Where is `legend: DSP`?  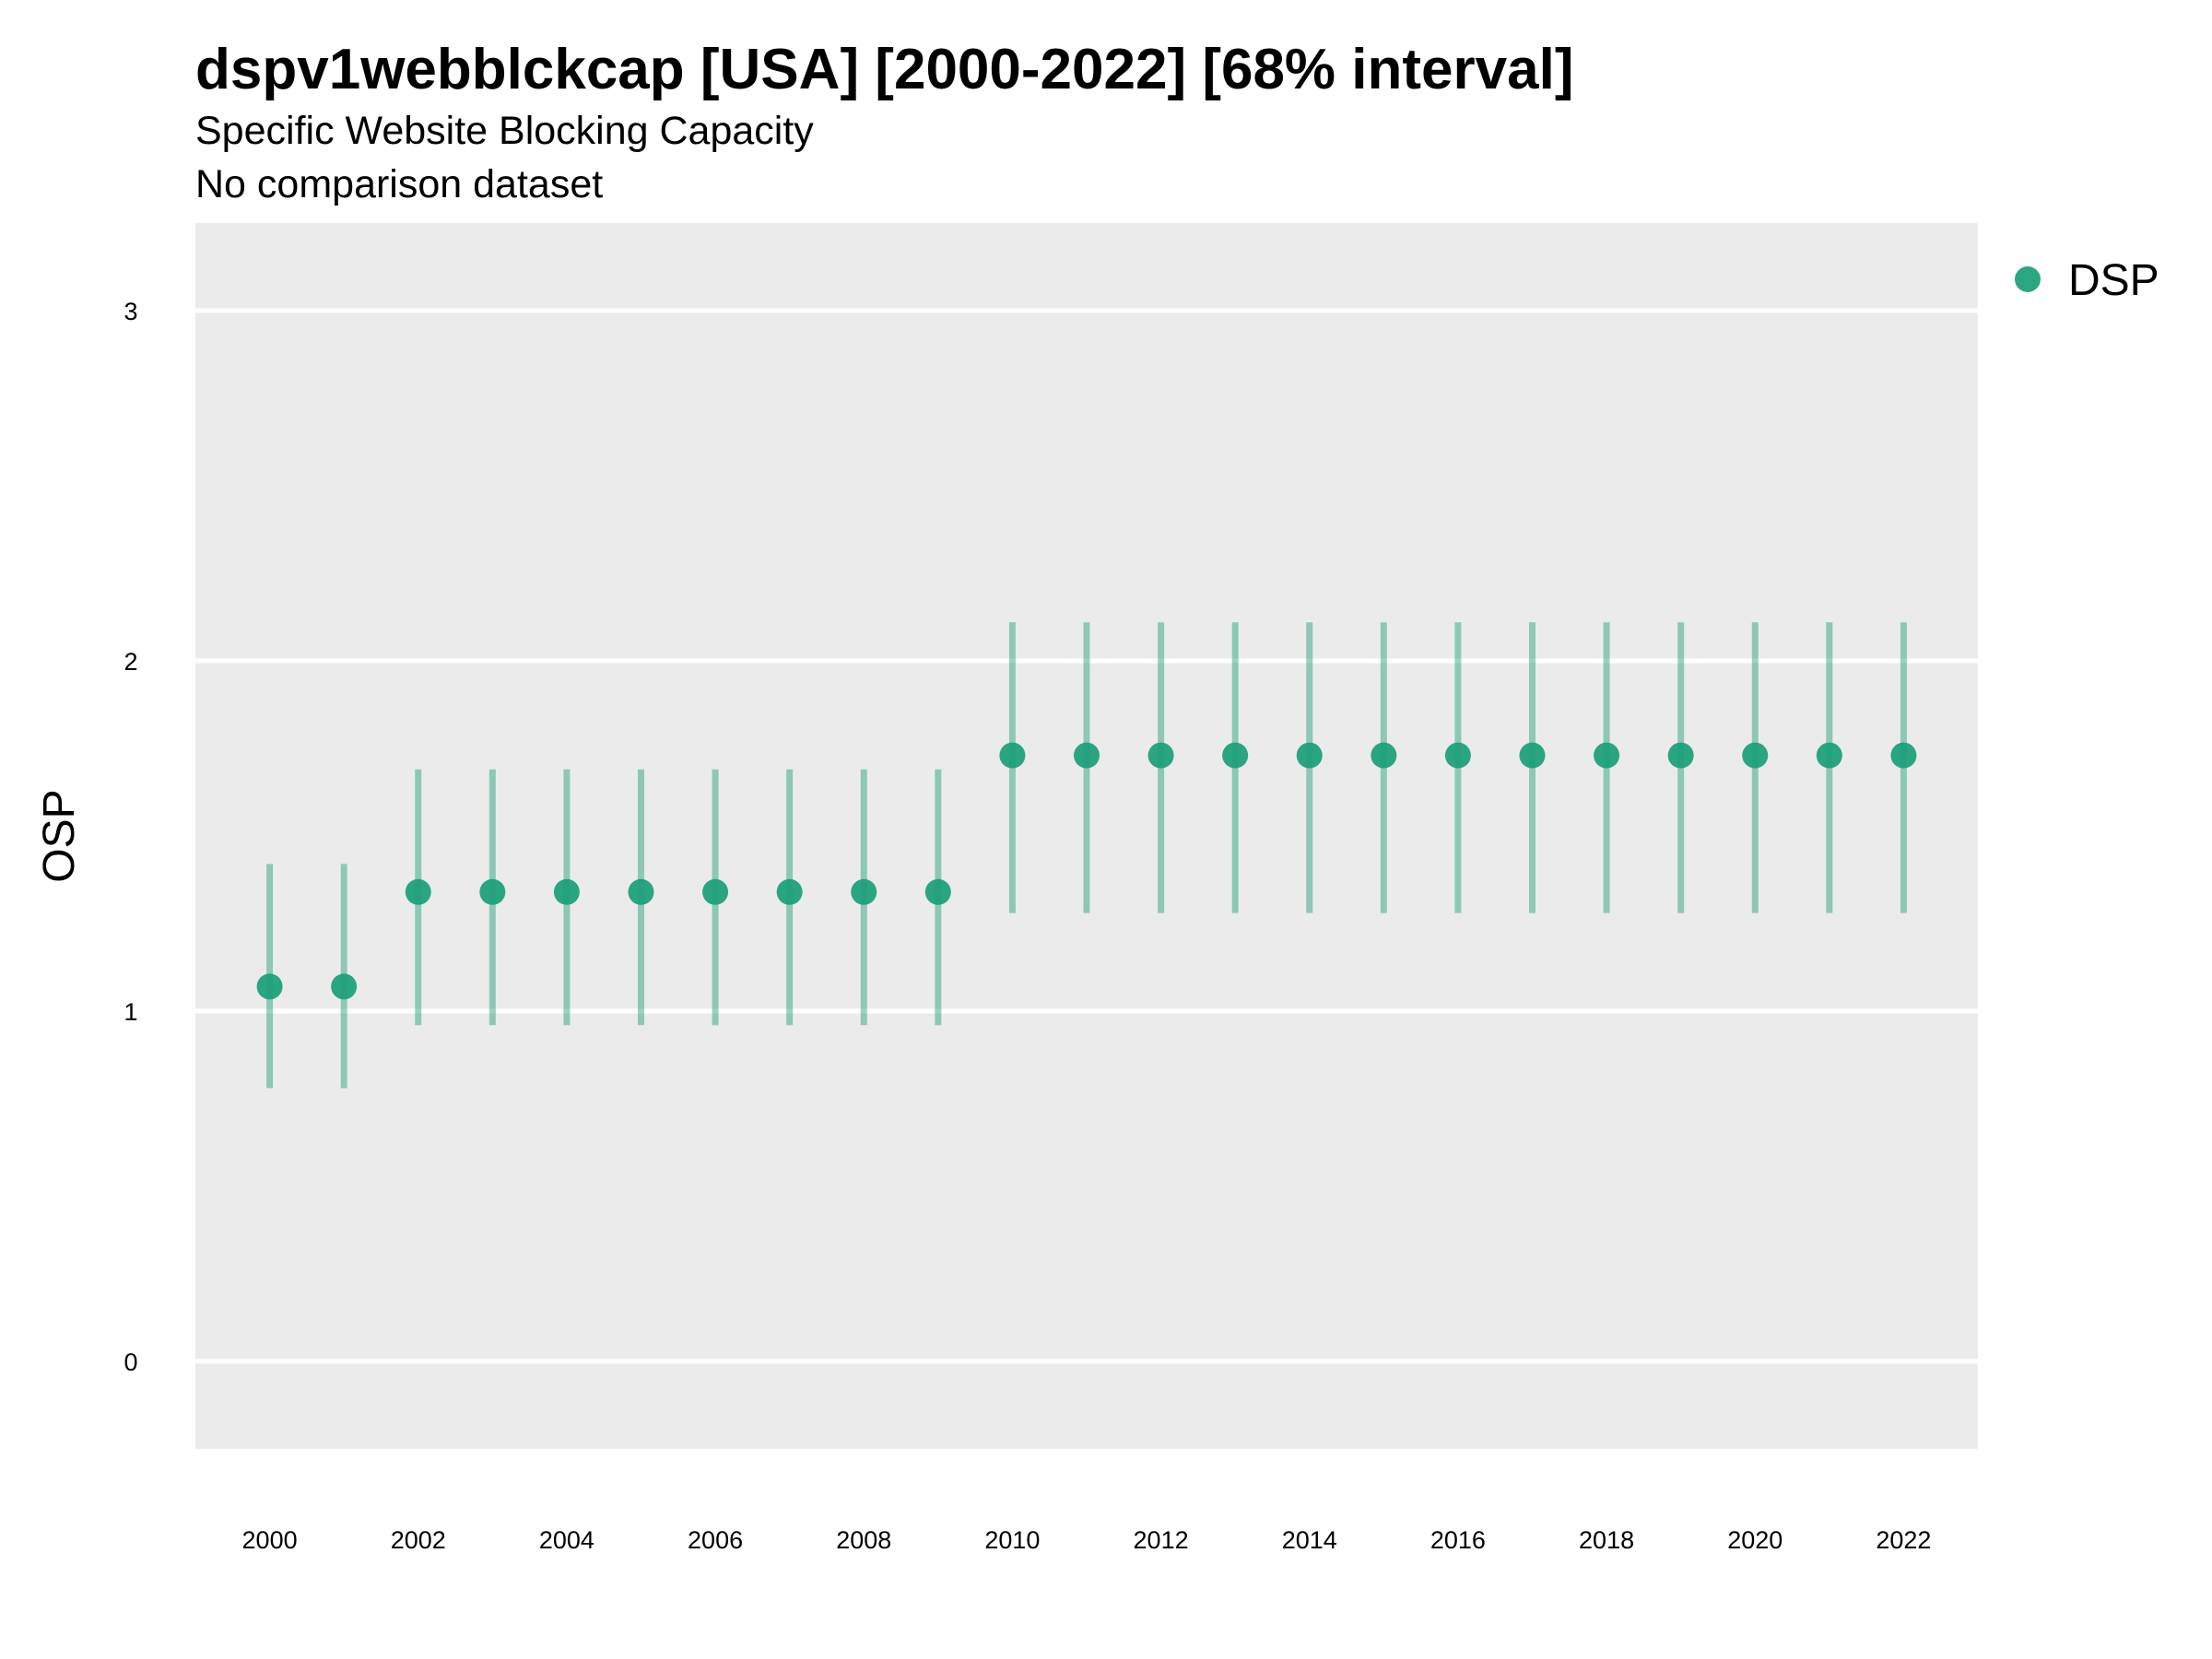 legend: DSP is located at coordinates (2087, 280).